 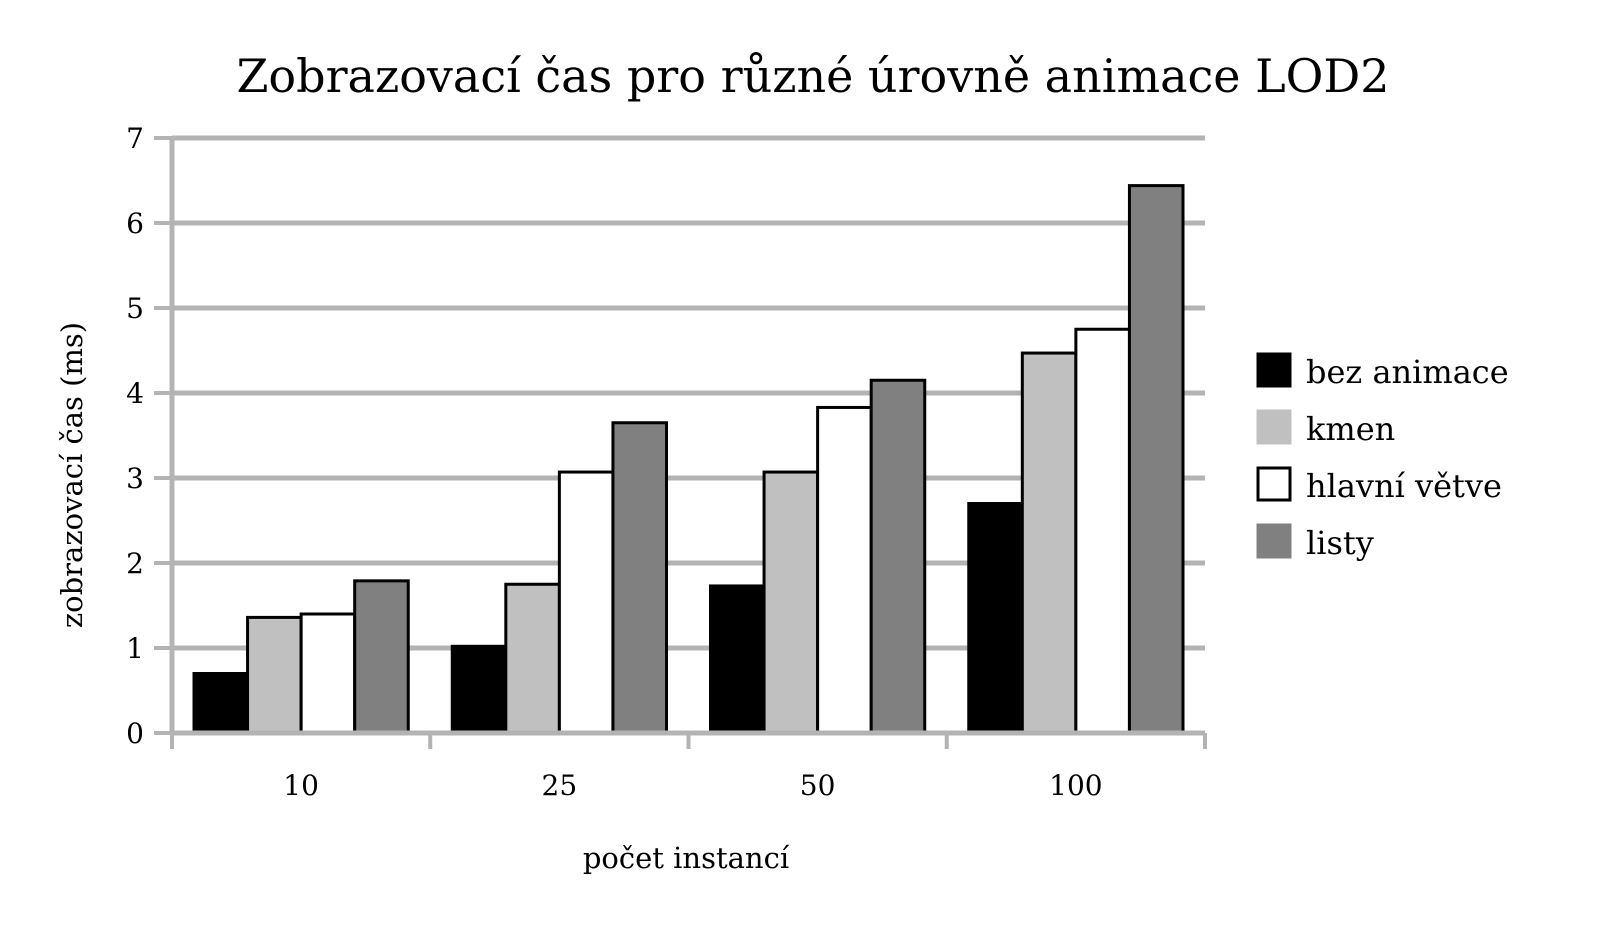 What do you see at coordinates (135, 733) in the screenshot?
I see `y-tick-label: 0` at bounding box center [135, 733].